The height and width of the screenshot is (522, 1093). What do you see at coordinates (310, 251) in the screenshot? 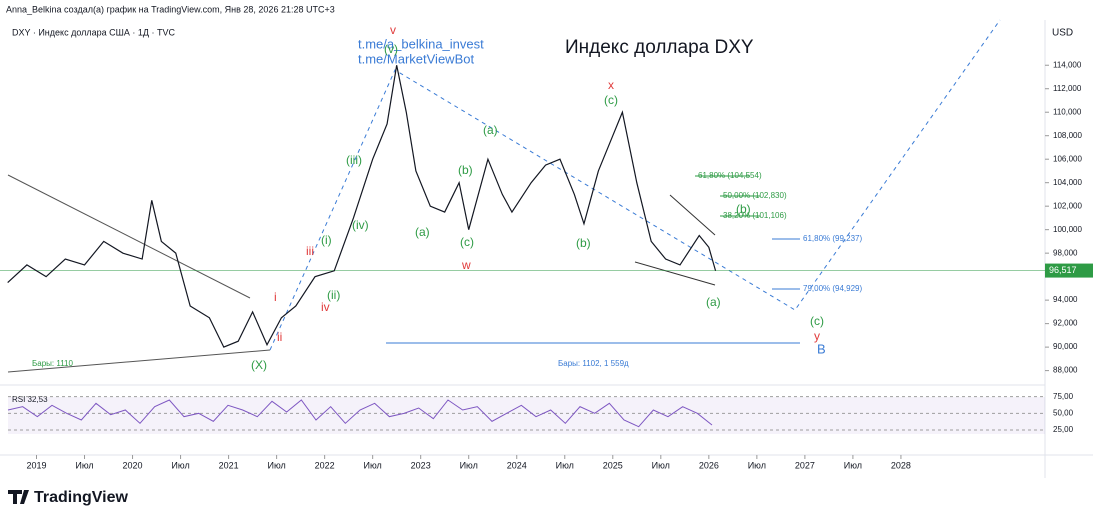
I see `wave: iii` at bounding box center [310, 251].